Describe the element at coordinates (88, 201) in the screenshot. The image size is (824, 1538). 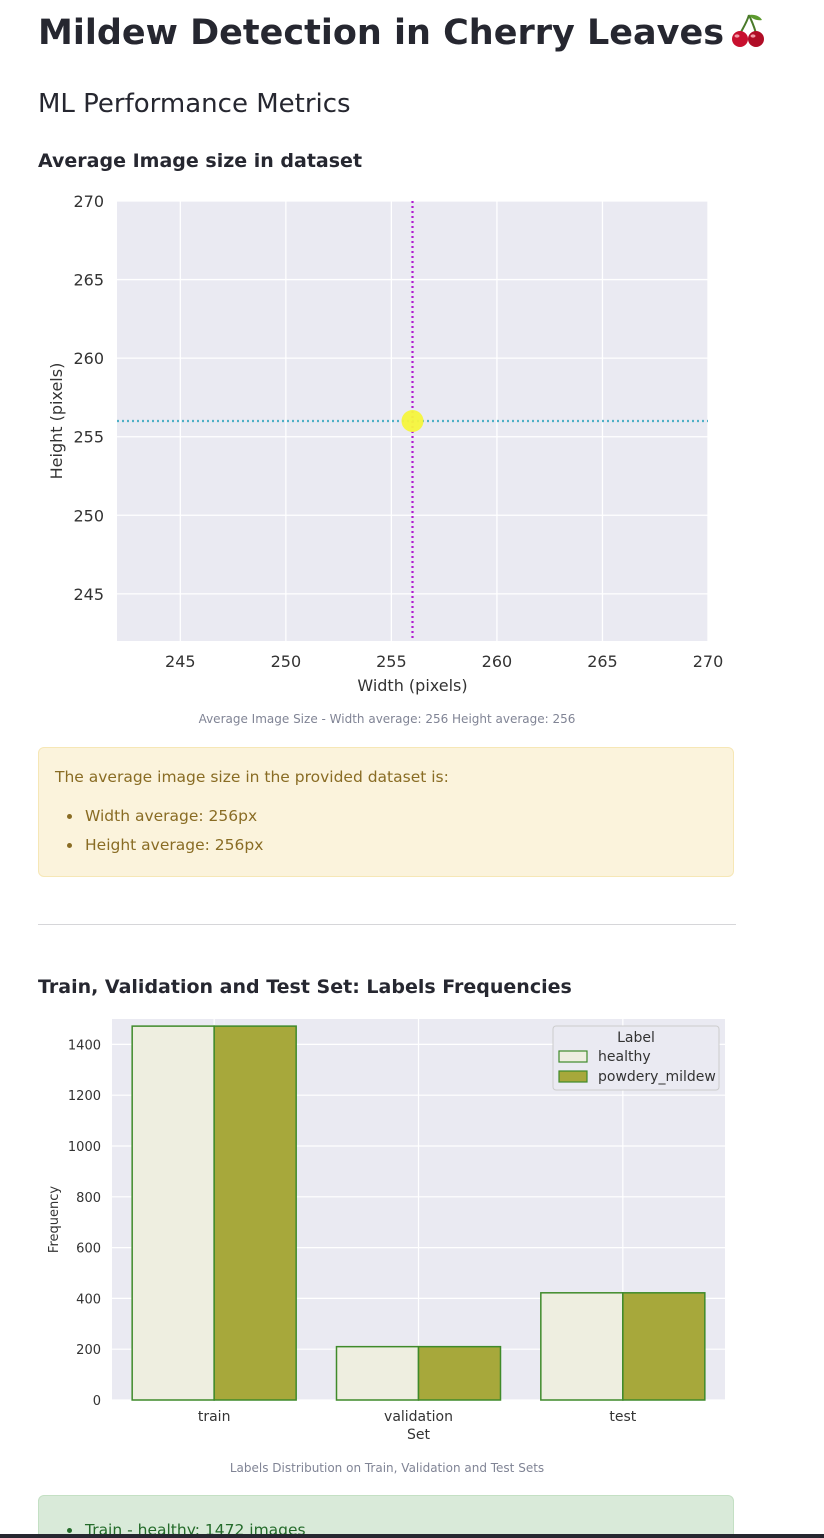
I see `y-tick-label: 270` at that location.